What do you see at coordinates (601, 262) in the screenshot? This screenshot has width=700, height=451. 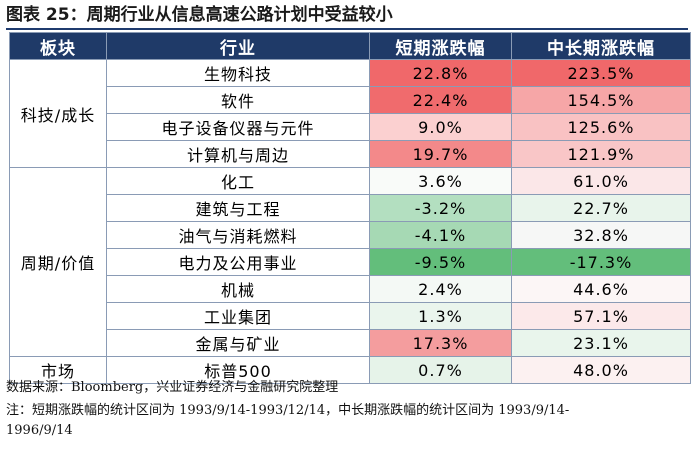 I see `long-change-cell: -17.3%` at bounding box center [601, 262].